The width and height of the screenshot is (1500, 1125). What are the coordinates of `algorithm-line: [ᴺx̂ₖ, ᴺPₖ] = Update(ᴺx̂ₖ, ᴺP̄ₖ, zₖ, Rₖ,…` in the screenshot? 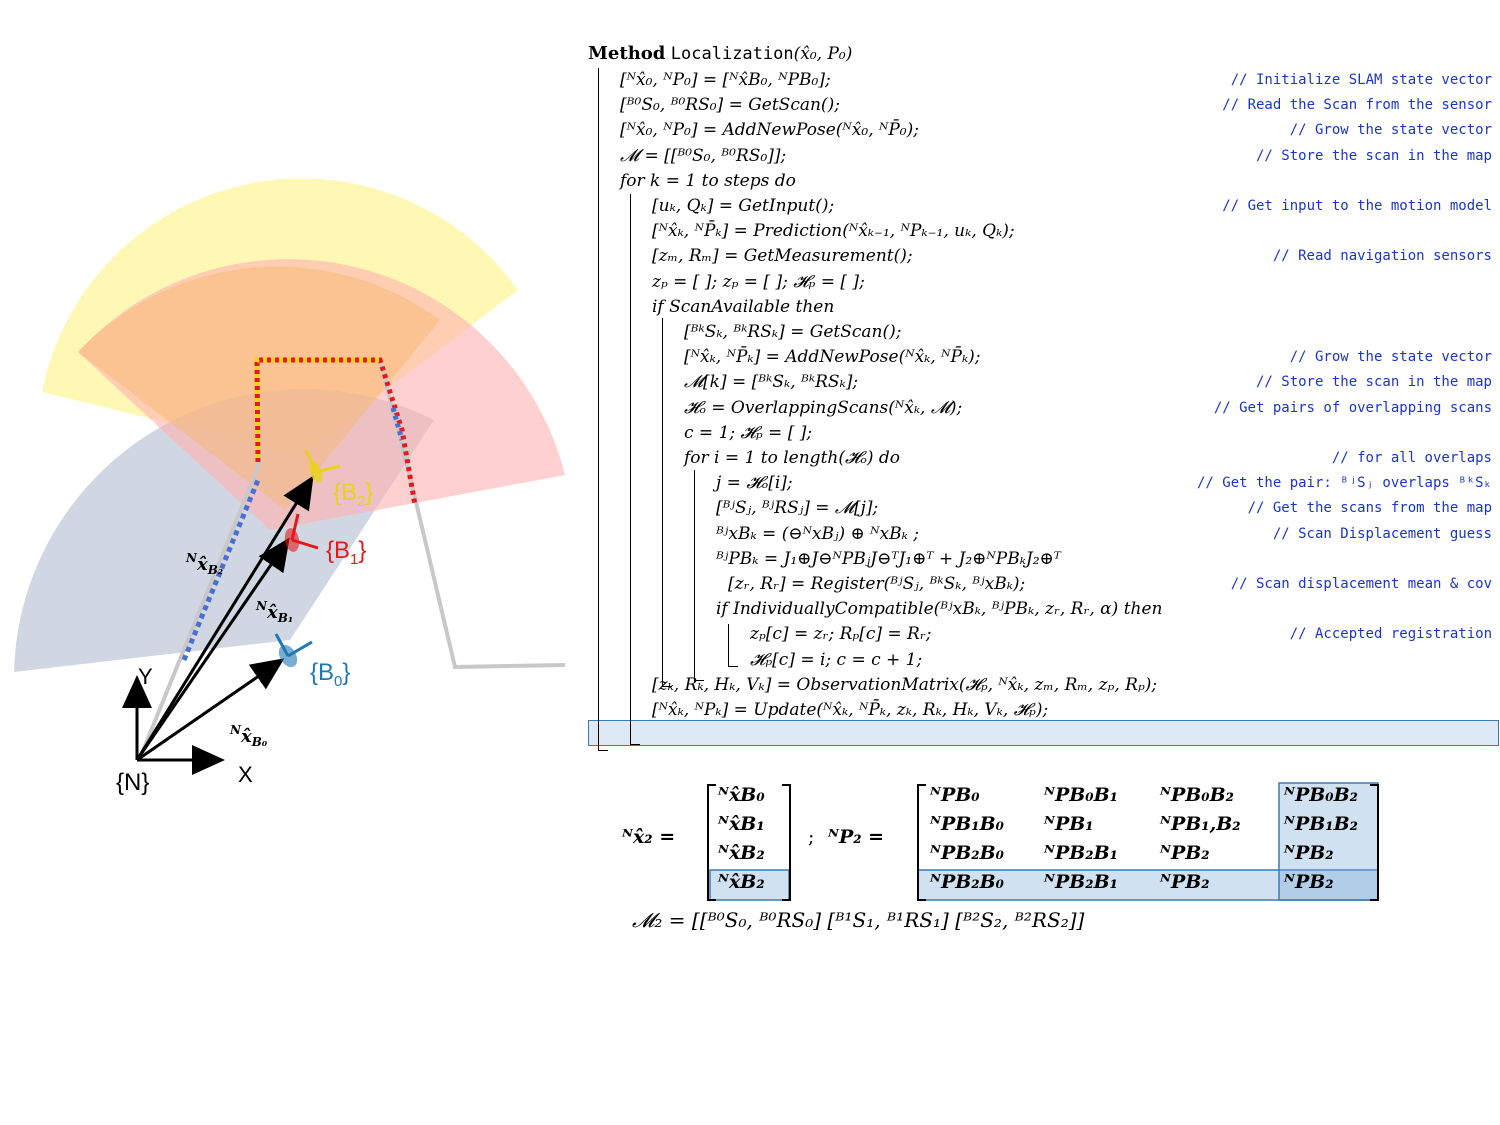 It's located at (850, 710).